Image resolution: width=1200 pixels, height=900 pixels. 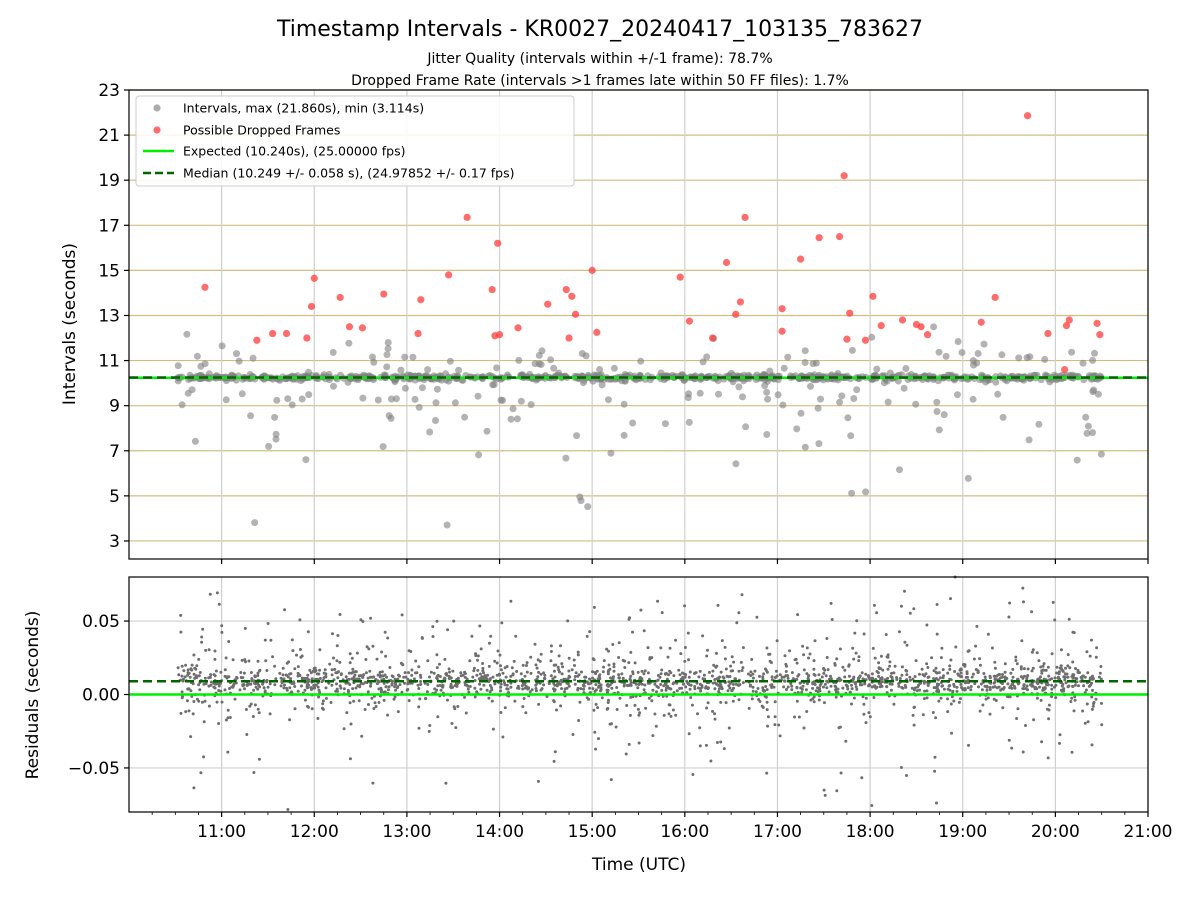 What do you see at coordinates (70, 324) in the screenshot?
I see `intervals-y-axis-label: Intervals (seconds)` at bounding box center [70, 324].